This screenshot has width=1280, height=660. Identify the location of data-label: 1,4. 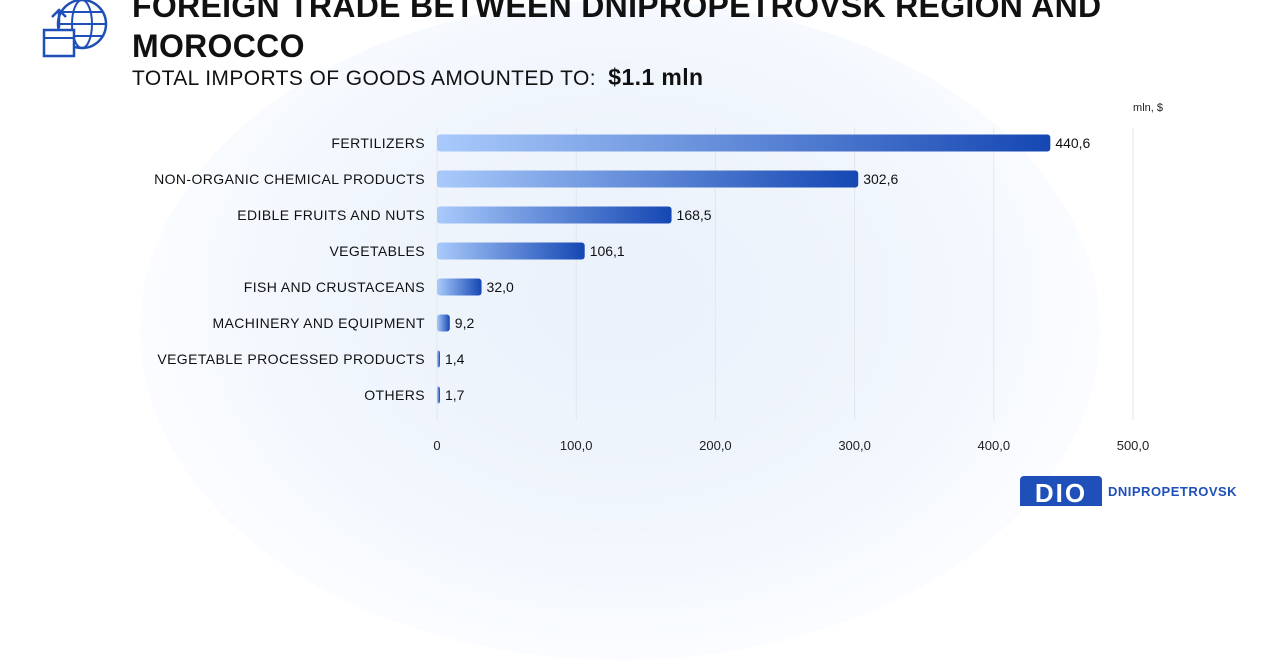
(455, 359).